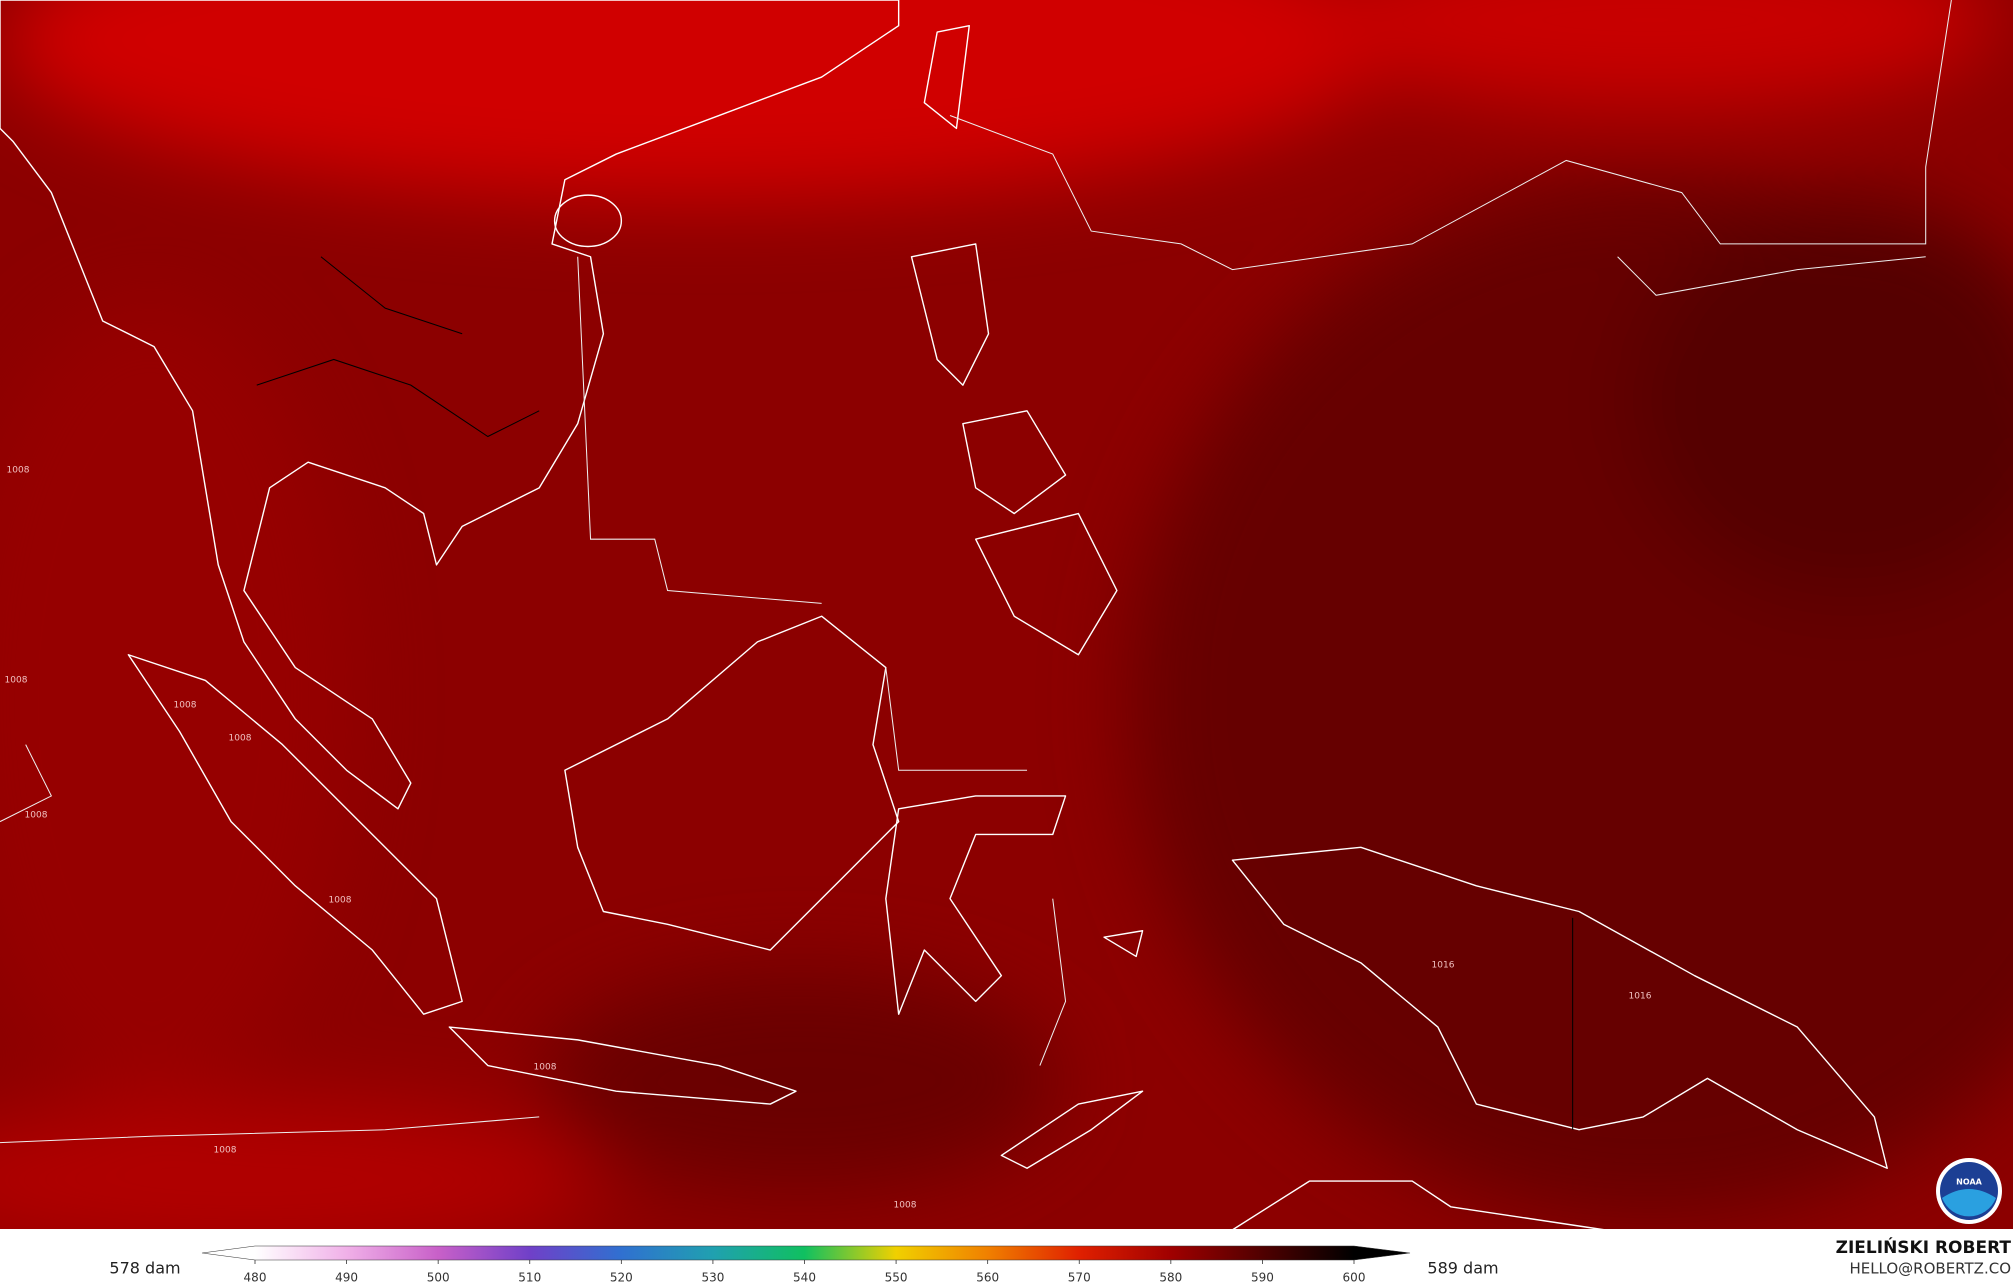  I want to click on colorbar-tick-label: 530, so click(712, 1278).